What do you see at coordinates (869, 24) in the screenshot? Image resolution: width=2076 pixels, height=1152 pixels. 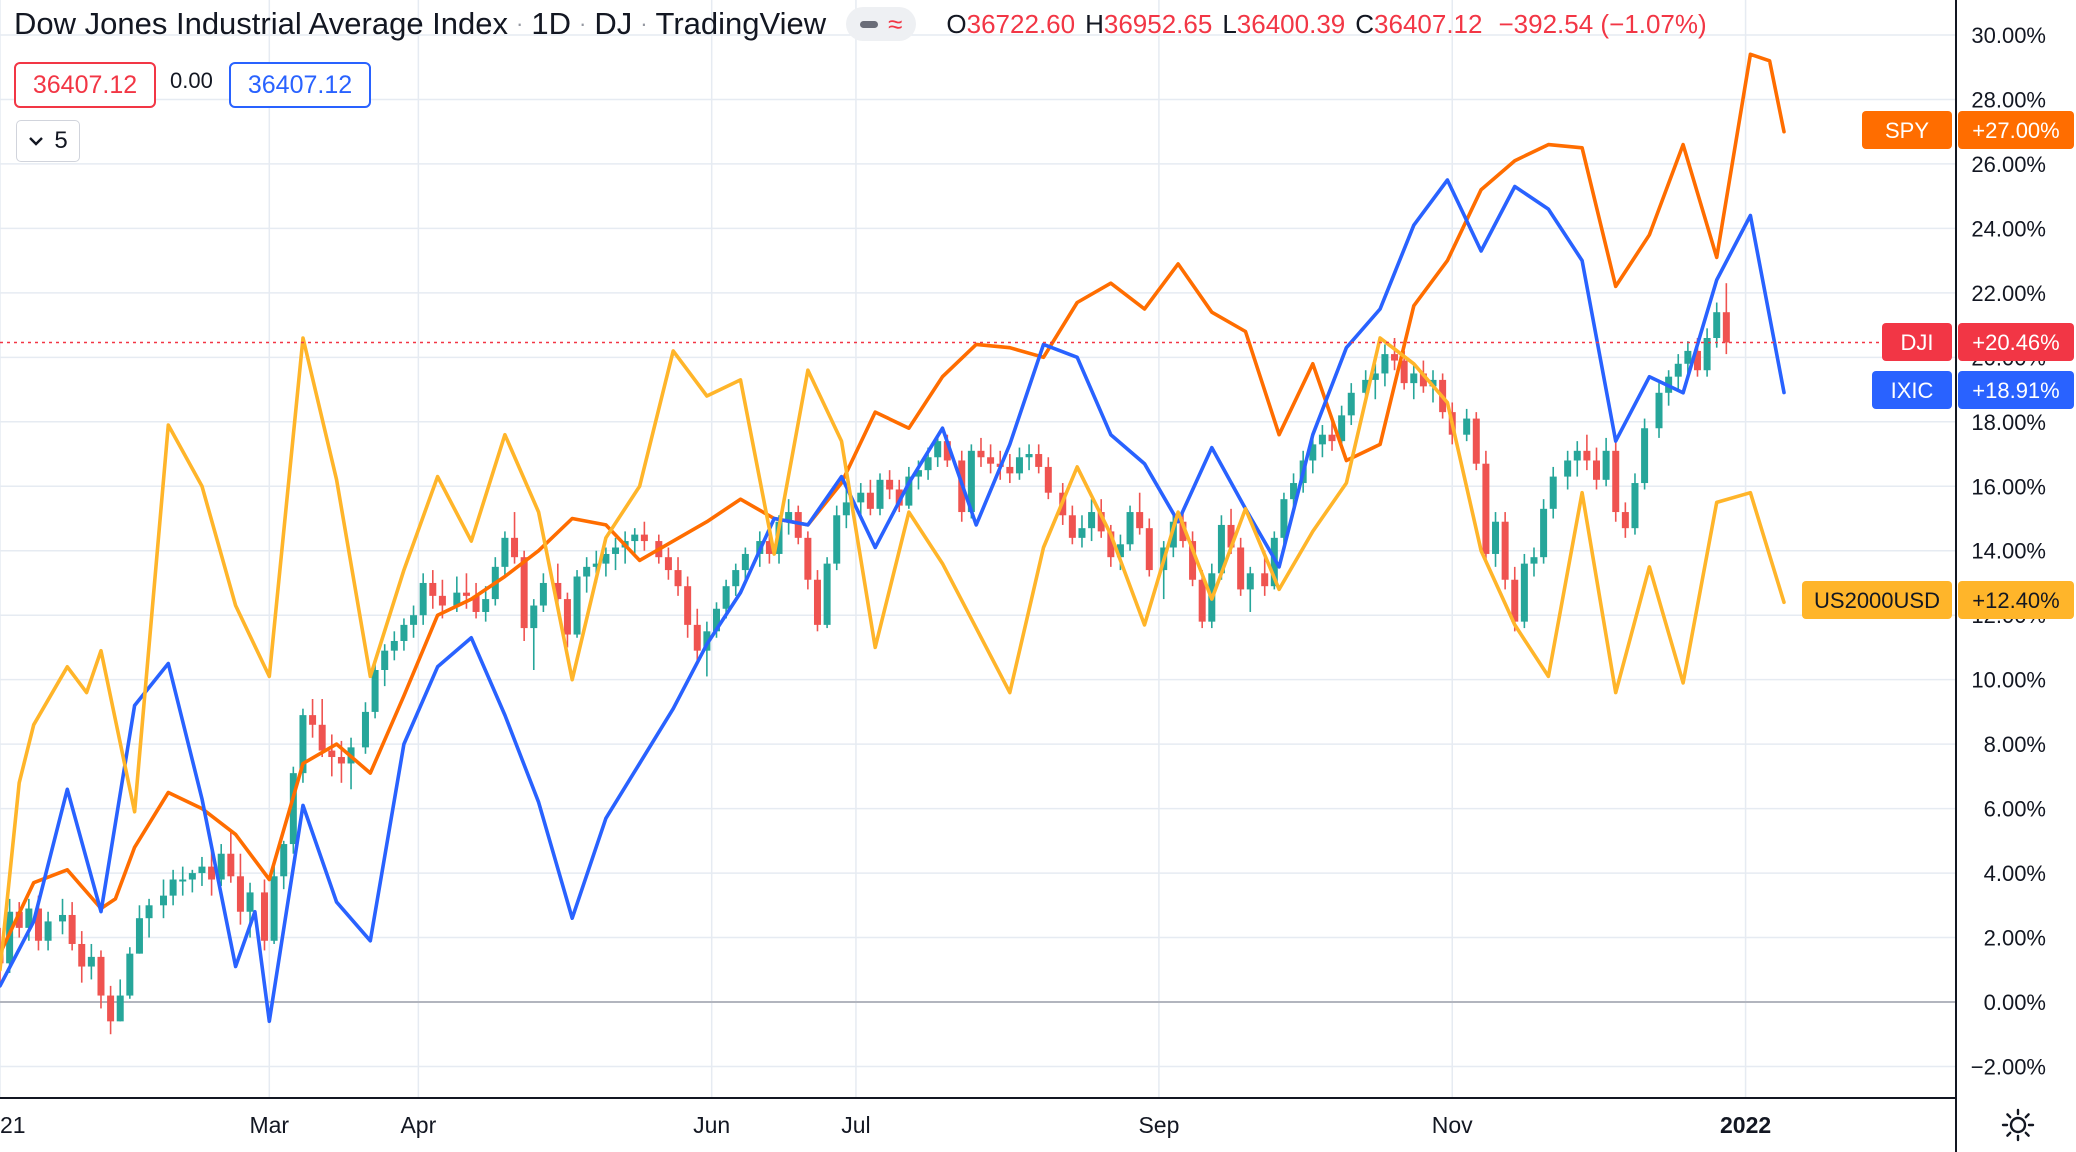 I see `minus-icon` at bounding box center [869, 24].